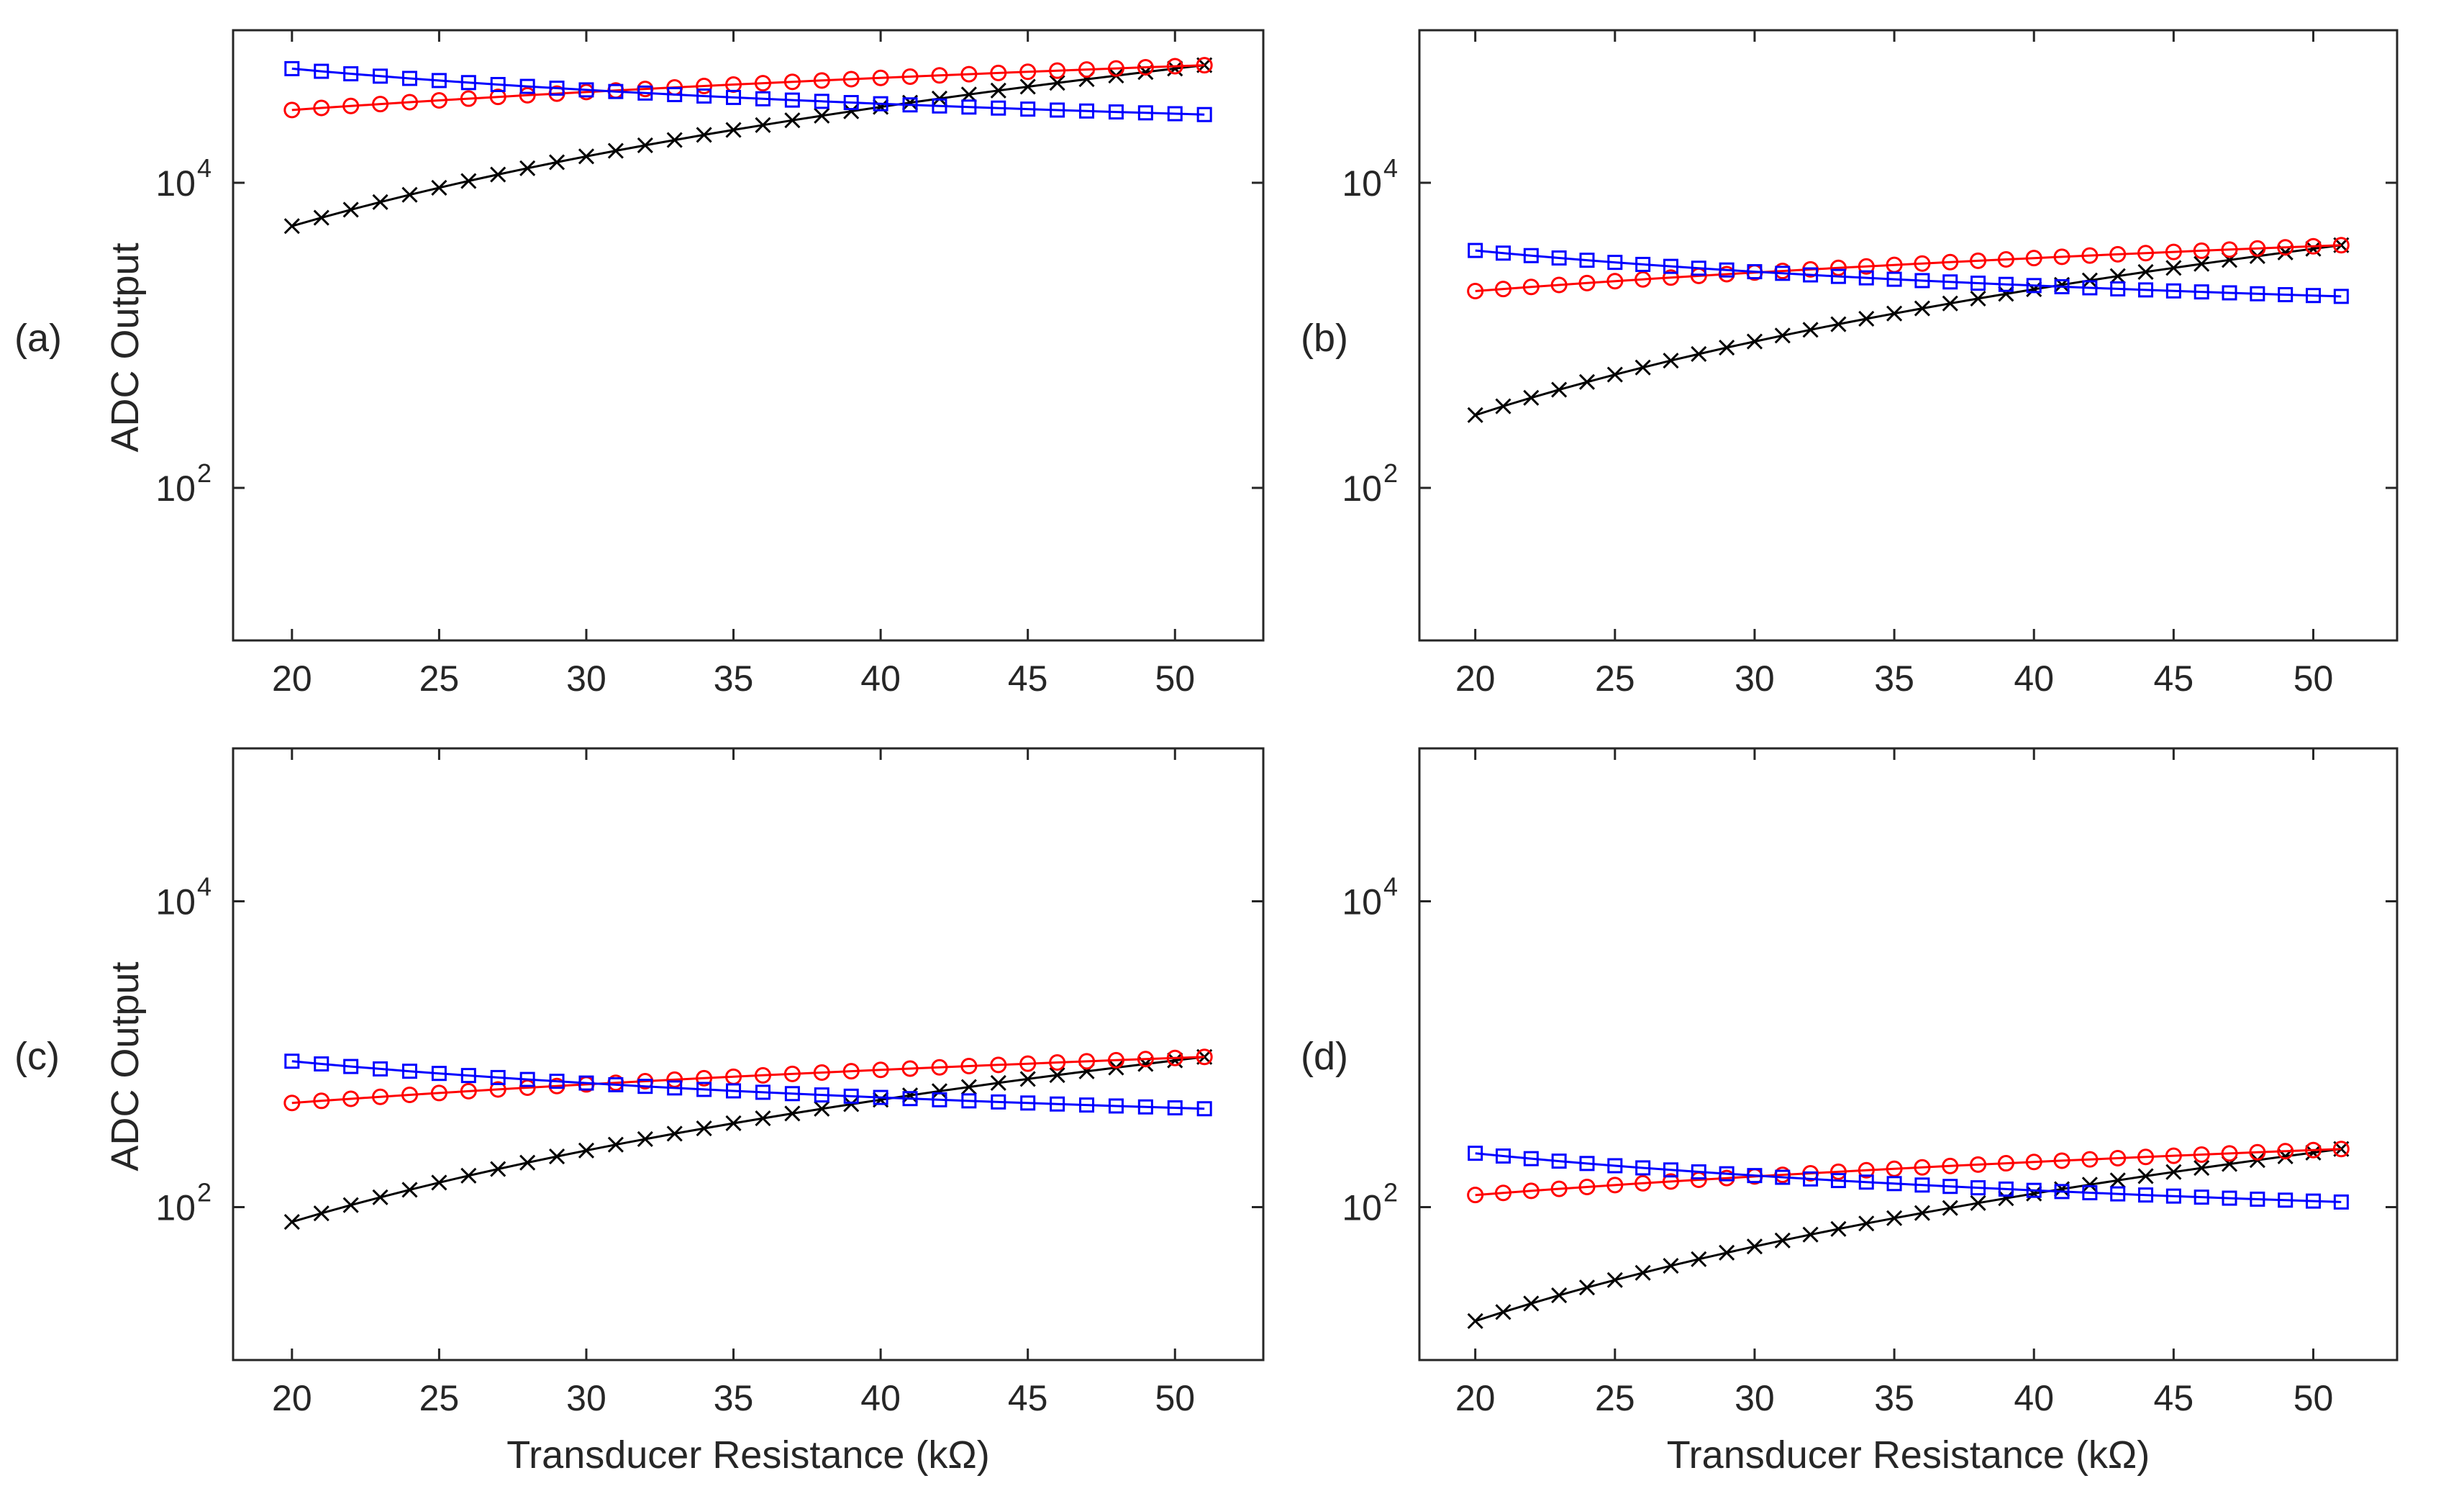  I want to click on x-tick-label: 40, so click(881, 678).